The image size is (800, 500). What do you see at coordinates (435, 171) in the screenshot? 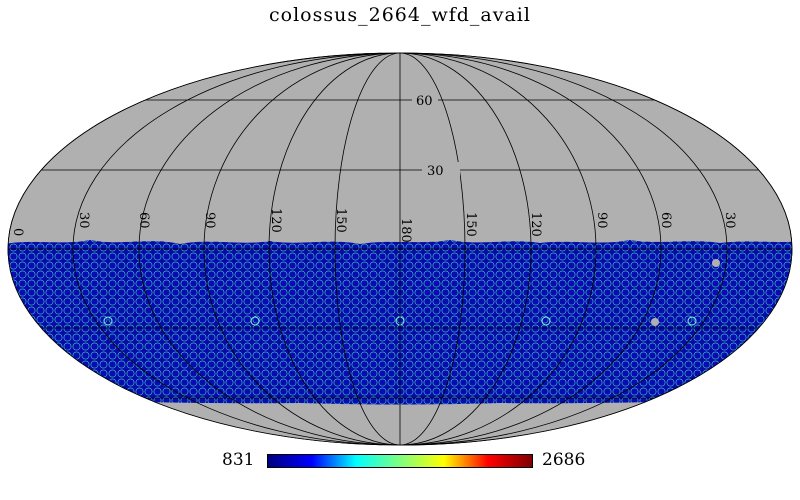
I see `lat-label-30: 30` at bounding box center [435, 171].